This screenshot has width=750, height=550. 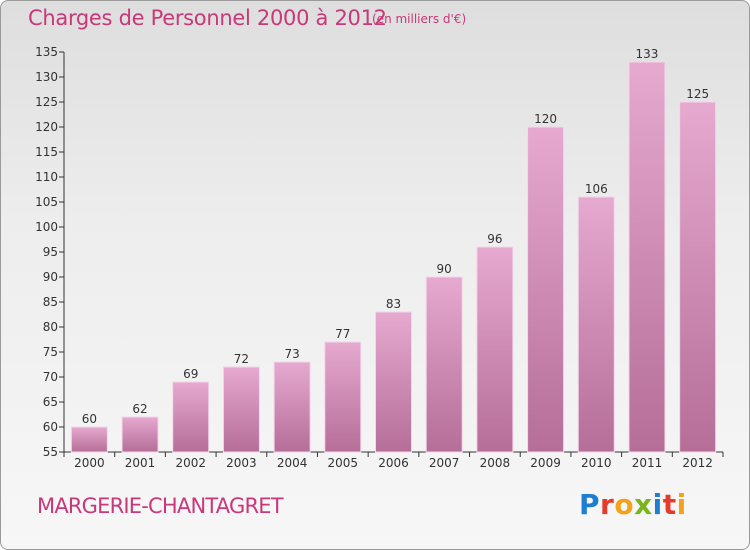 What do you see at coordinates (89, 463) in the screenshot?
I see `x-tick-label: 2000` at bounding box center [89, 463].